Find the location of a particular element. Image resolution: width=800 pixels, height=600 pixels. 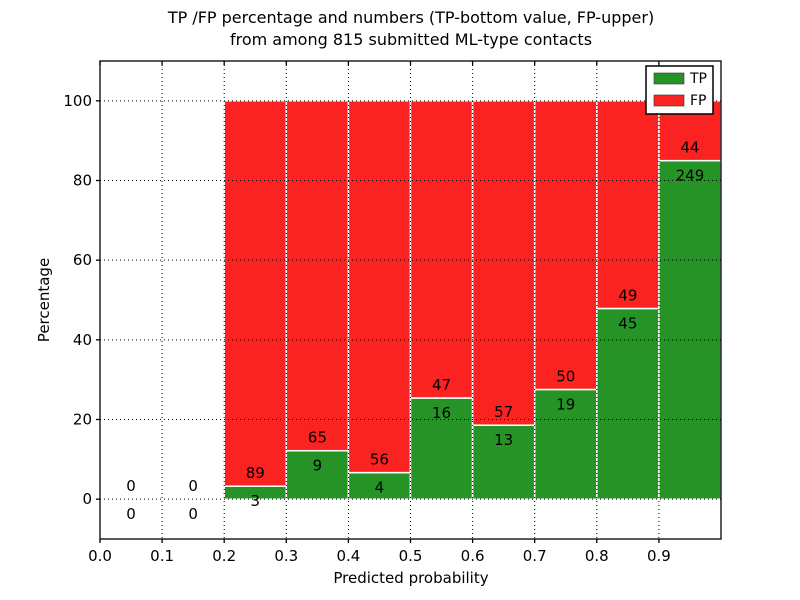

tp-count: 16 is located at coordinates (441, 413).